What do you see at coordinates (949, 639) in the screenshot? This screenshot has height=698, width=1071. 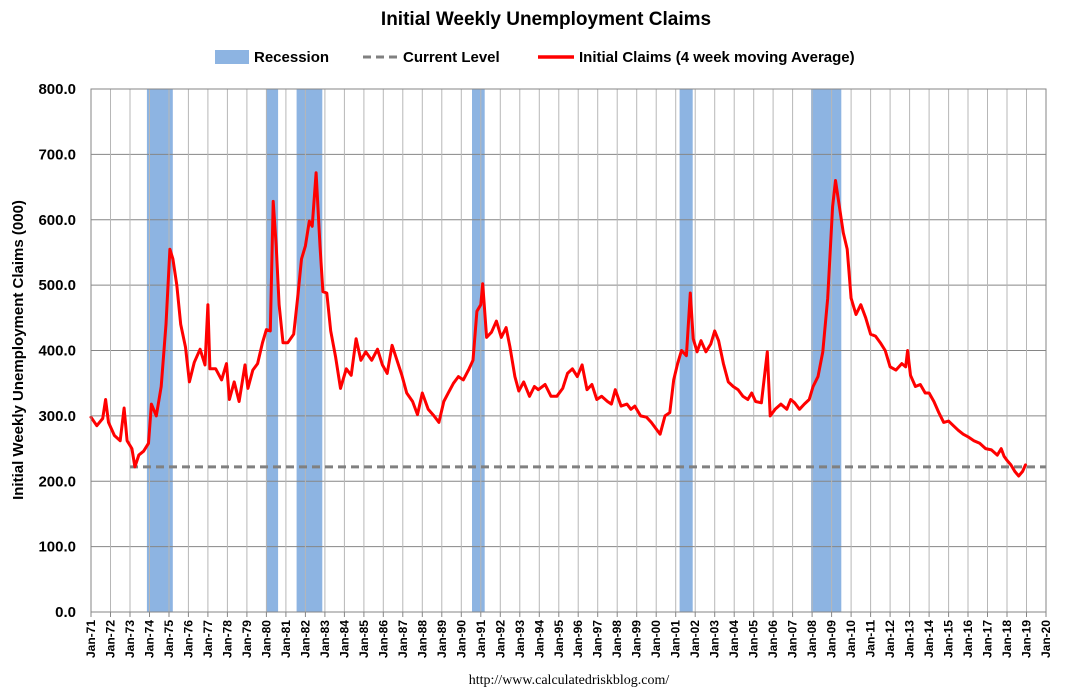 I see `x-tick-label: Jan-15` at bounding box center [949, 639].